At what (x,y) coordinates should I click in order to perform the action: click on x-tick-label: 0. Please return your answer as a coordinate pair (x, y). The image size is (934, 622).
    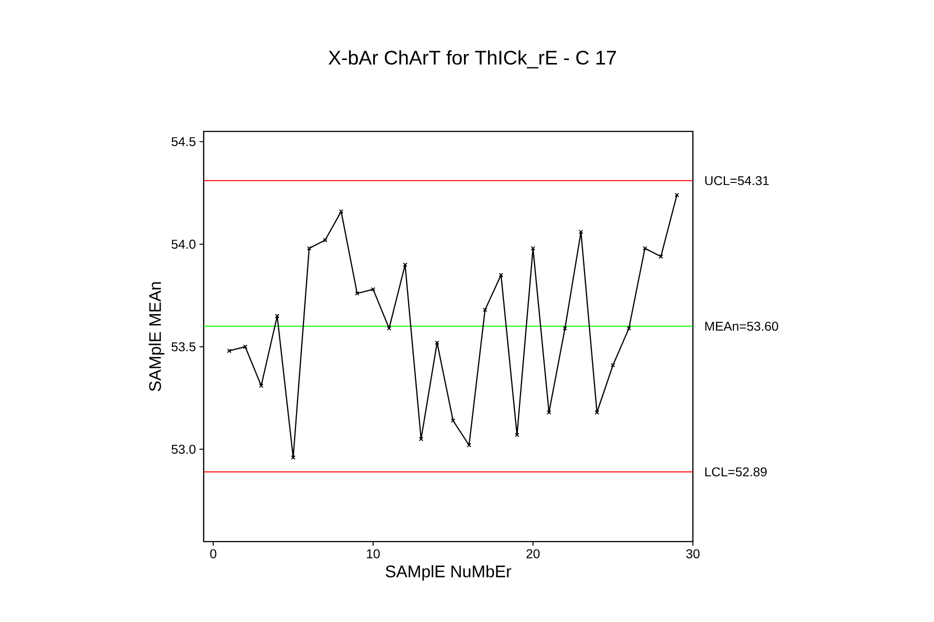
    Looking at the image, I should click on (213, 554).